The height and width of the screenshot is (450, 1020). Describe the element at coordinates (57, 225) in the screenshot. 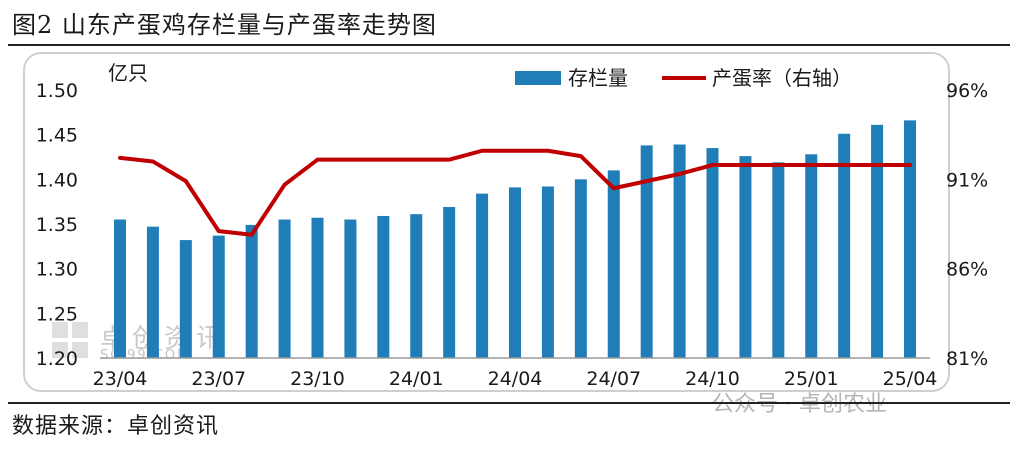

I see `y-left-tick-label: 1.35` at that location.